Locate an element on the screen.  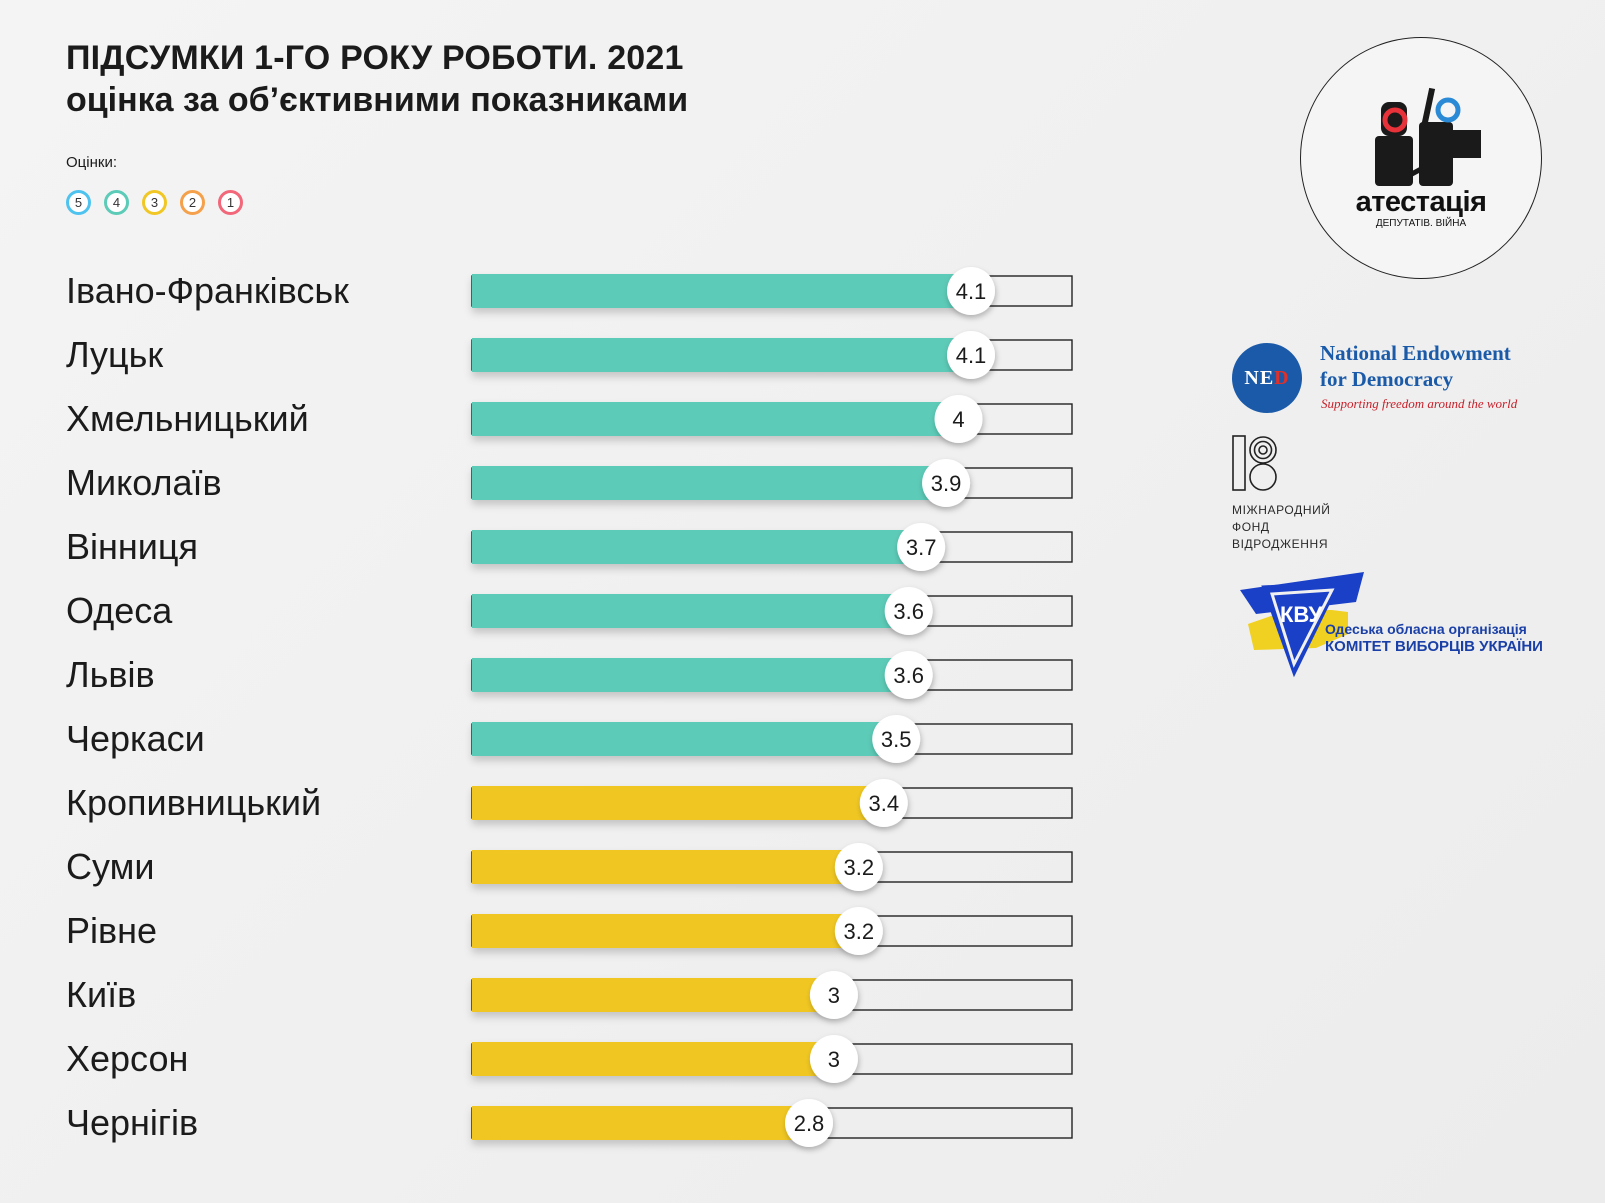
bar-row: Київ 3 is located at coordinates (569, 995).